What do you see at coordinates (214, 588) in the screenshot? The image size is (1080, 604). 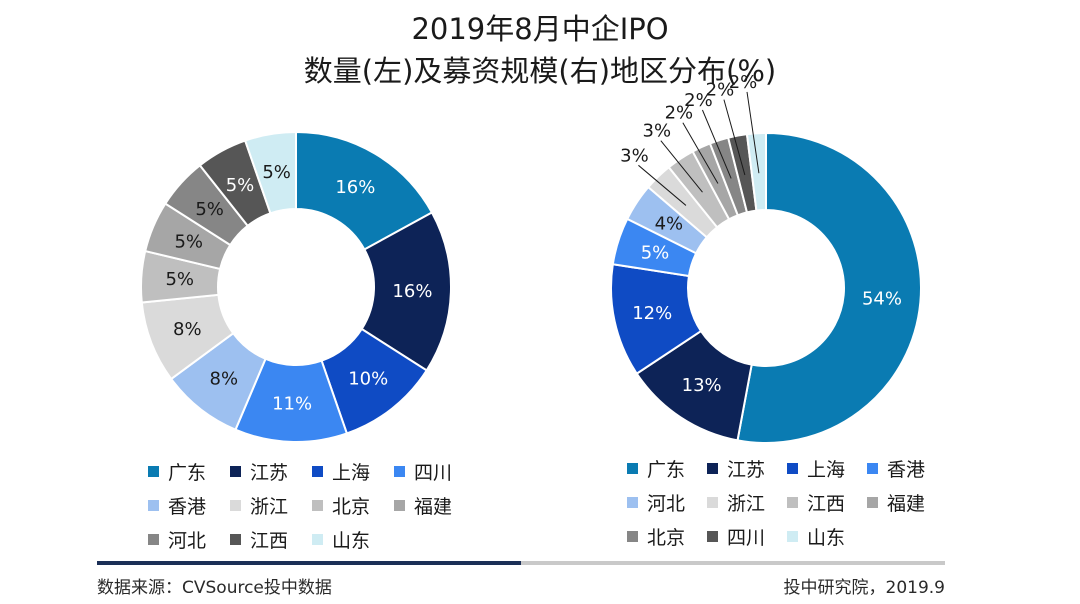 I see `data-source: 数据来源：CVSource投中数据` at bounding box center [214, 588].